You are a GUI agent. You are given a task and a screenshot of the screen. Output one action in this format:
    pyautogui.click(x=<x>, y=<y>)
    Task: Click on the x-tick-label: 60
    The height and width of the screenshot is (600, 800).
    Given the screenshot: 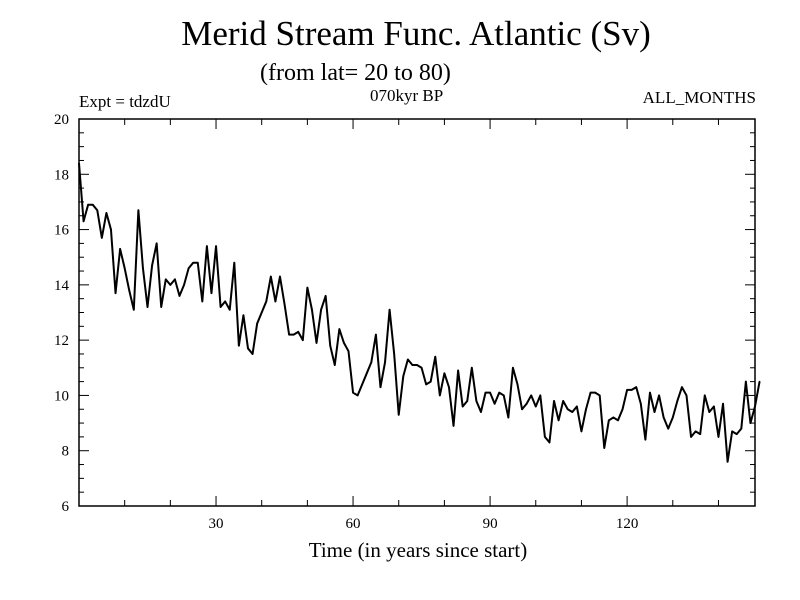 What is the action you would take?
    pyautogui.click(x=353, y=524)
    